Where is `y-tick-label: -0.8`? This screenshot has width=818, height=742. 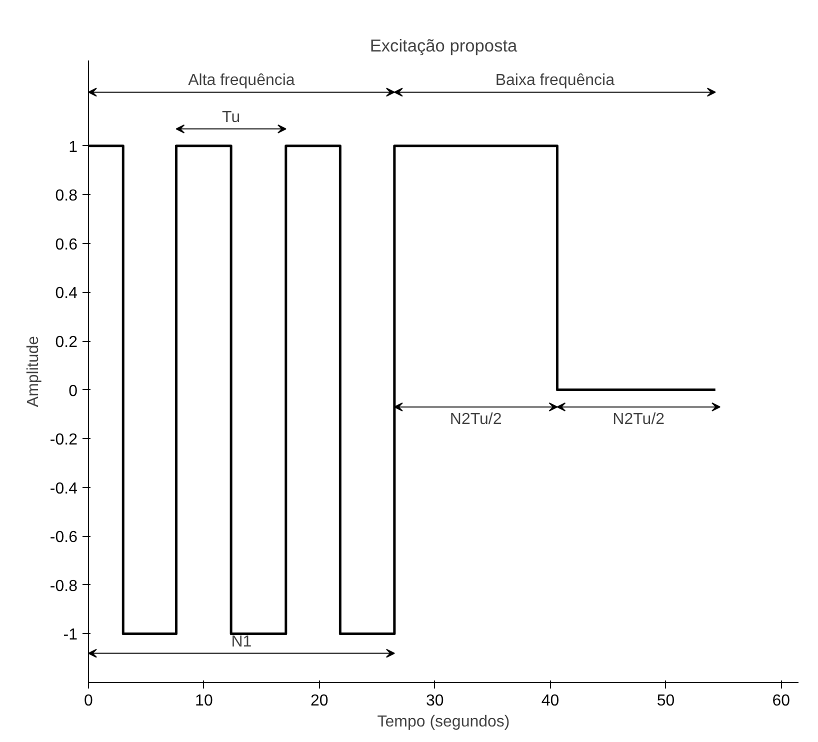 y-tick-label: -0.8 is located at coordinates (64, 586).